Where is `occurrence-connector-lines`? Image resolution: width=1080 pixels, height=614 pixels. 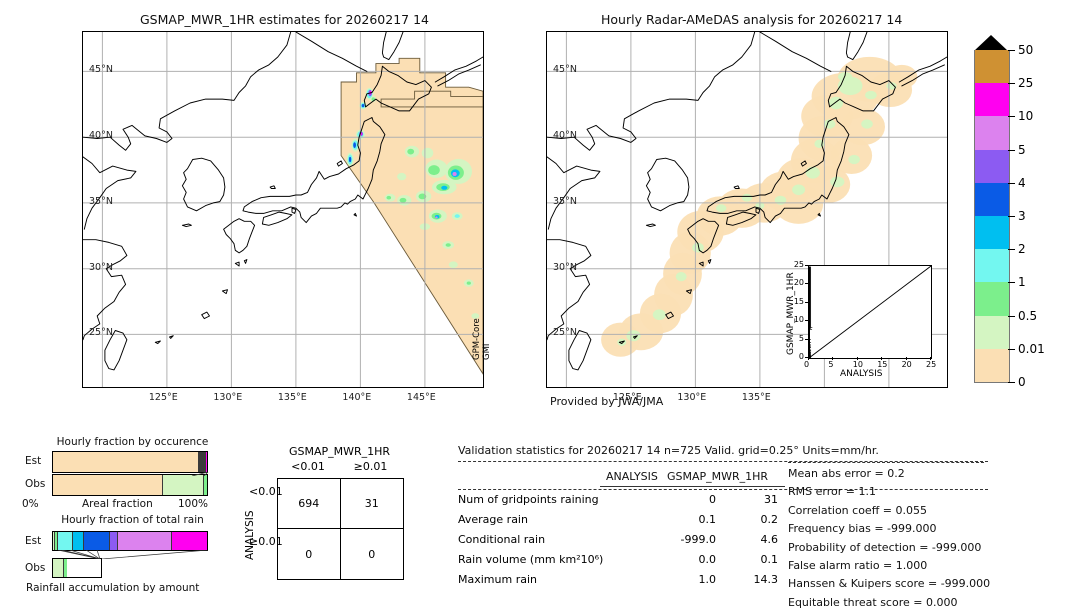 occurrence-connector-lines is located at coordinates (200, 474).